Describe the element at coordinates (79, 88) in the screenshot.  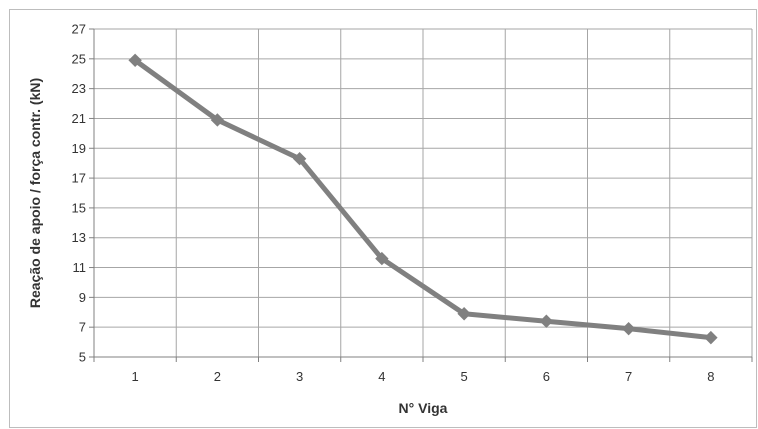
I see `y-tick-label: 23` at that location.